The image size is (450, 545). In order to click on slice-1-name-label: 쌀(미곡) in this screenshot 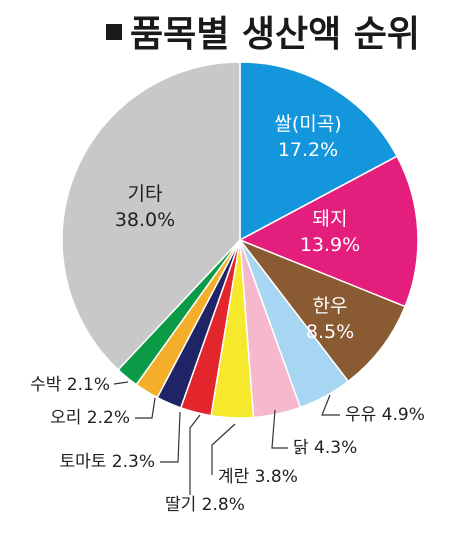, I will do `click(307, 124)`.